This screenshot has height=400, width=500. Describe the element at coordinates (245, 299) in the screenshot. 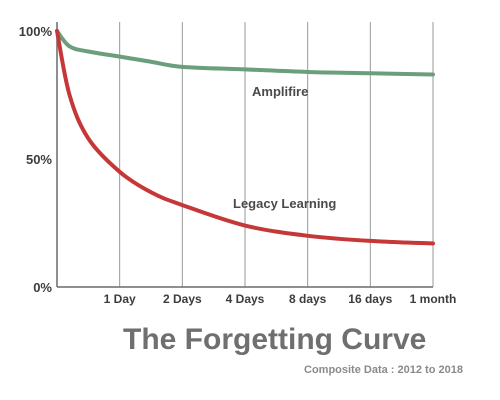

I see `x-tick-label: 4 Days` at that location.